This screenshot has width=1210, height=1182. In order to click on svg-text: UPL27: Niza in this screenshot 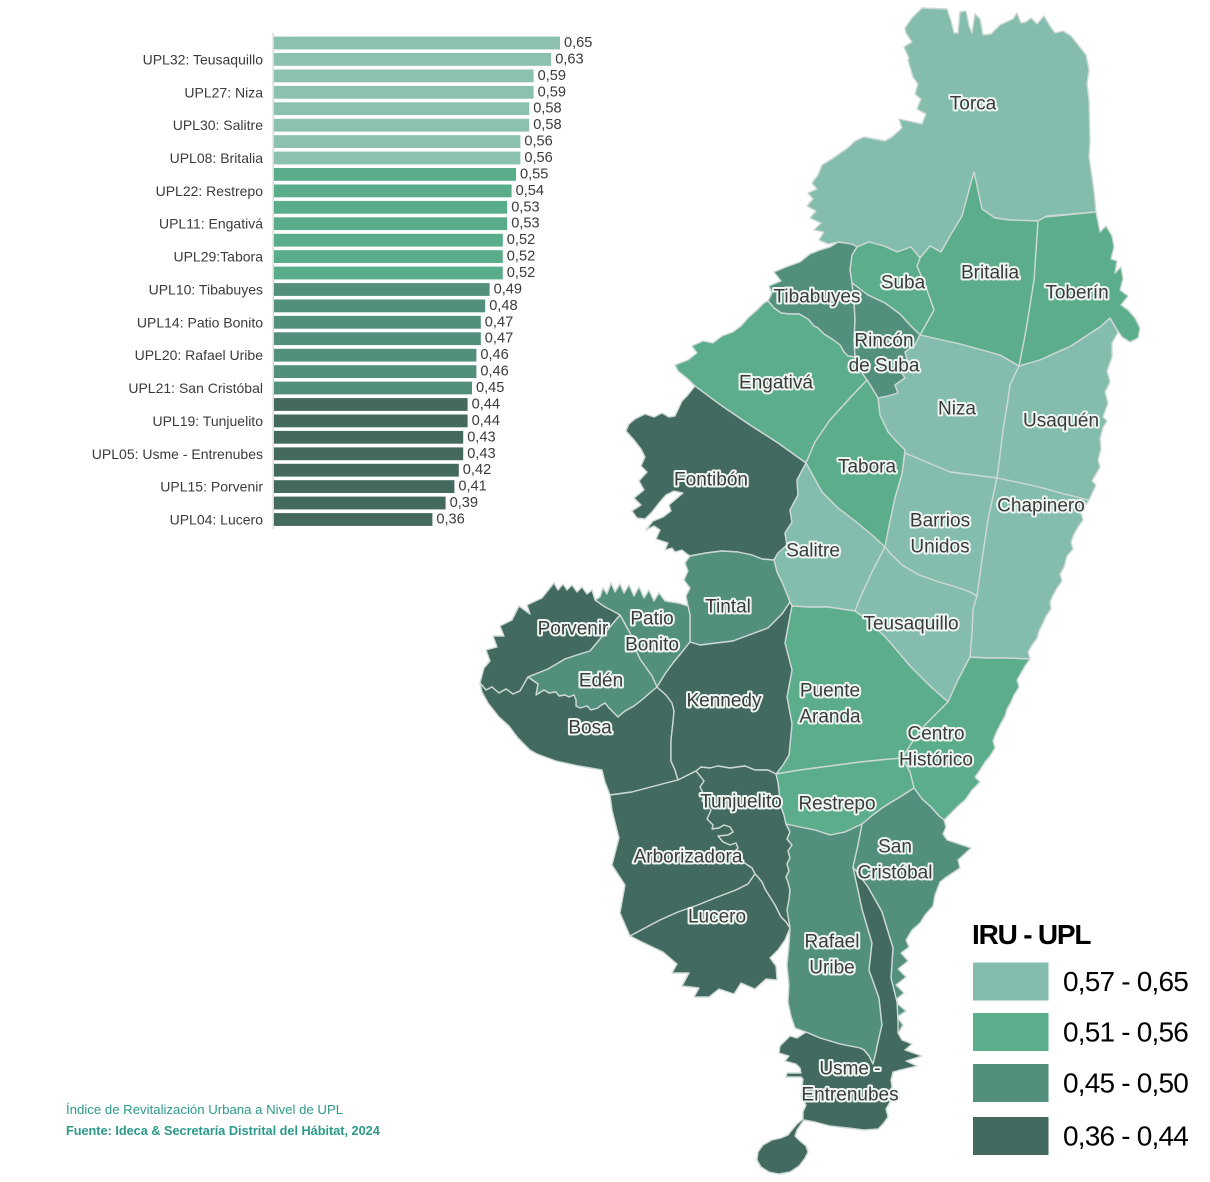, I will do `click(223, 92)`.